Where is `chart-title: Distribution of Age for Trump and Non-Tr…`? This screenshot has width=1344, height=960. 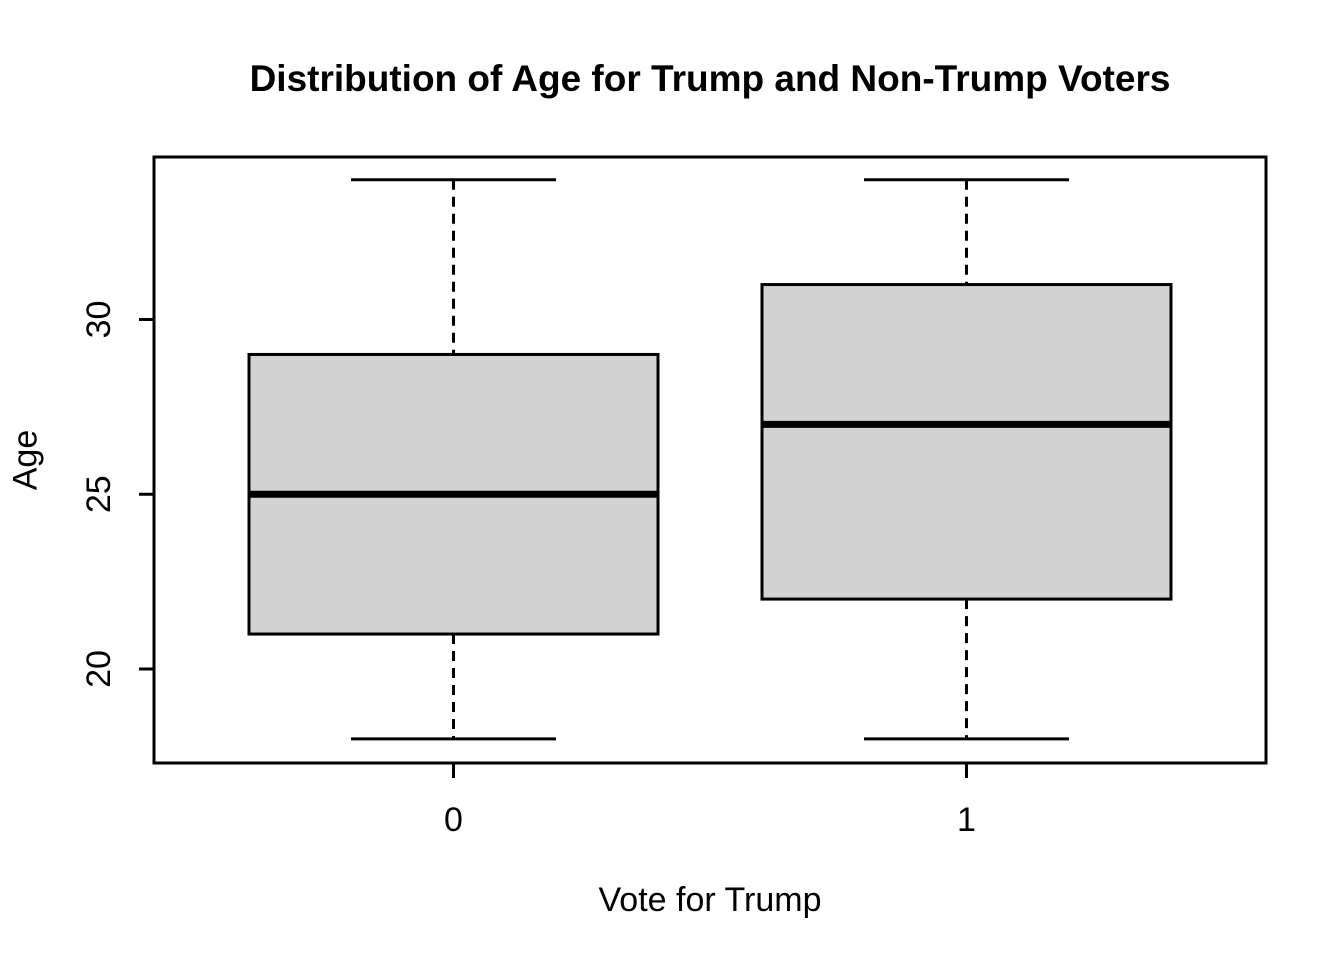
chart-title: Distribution of Age for Trump and Non-Tr… is located at coordinates (710, 78).